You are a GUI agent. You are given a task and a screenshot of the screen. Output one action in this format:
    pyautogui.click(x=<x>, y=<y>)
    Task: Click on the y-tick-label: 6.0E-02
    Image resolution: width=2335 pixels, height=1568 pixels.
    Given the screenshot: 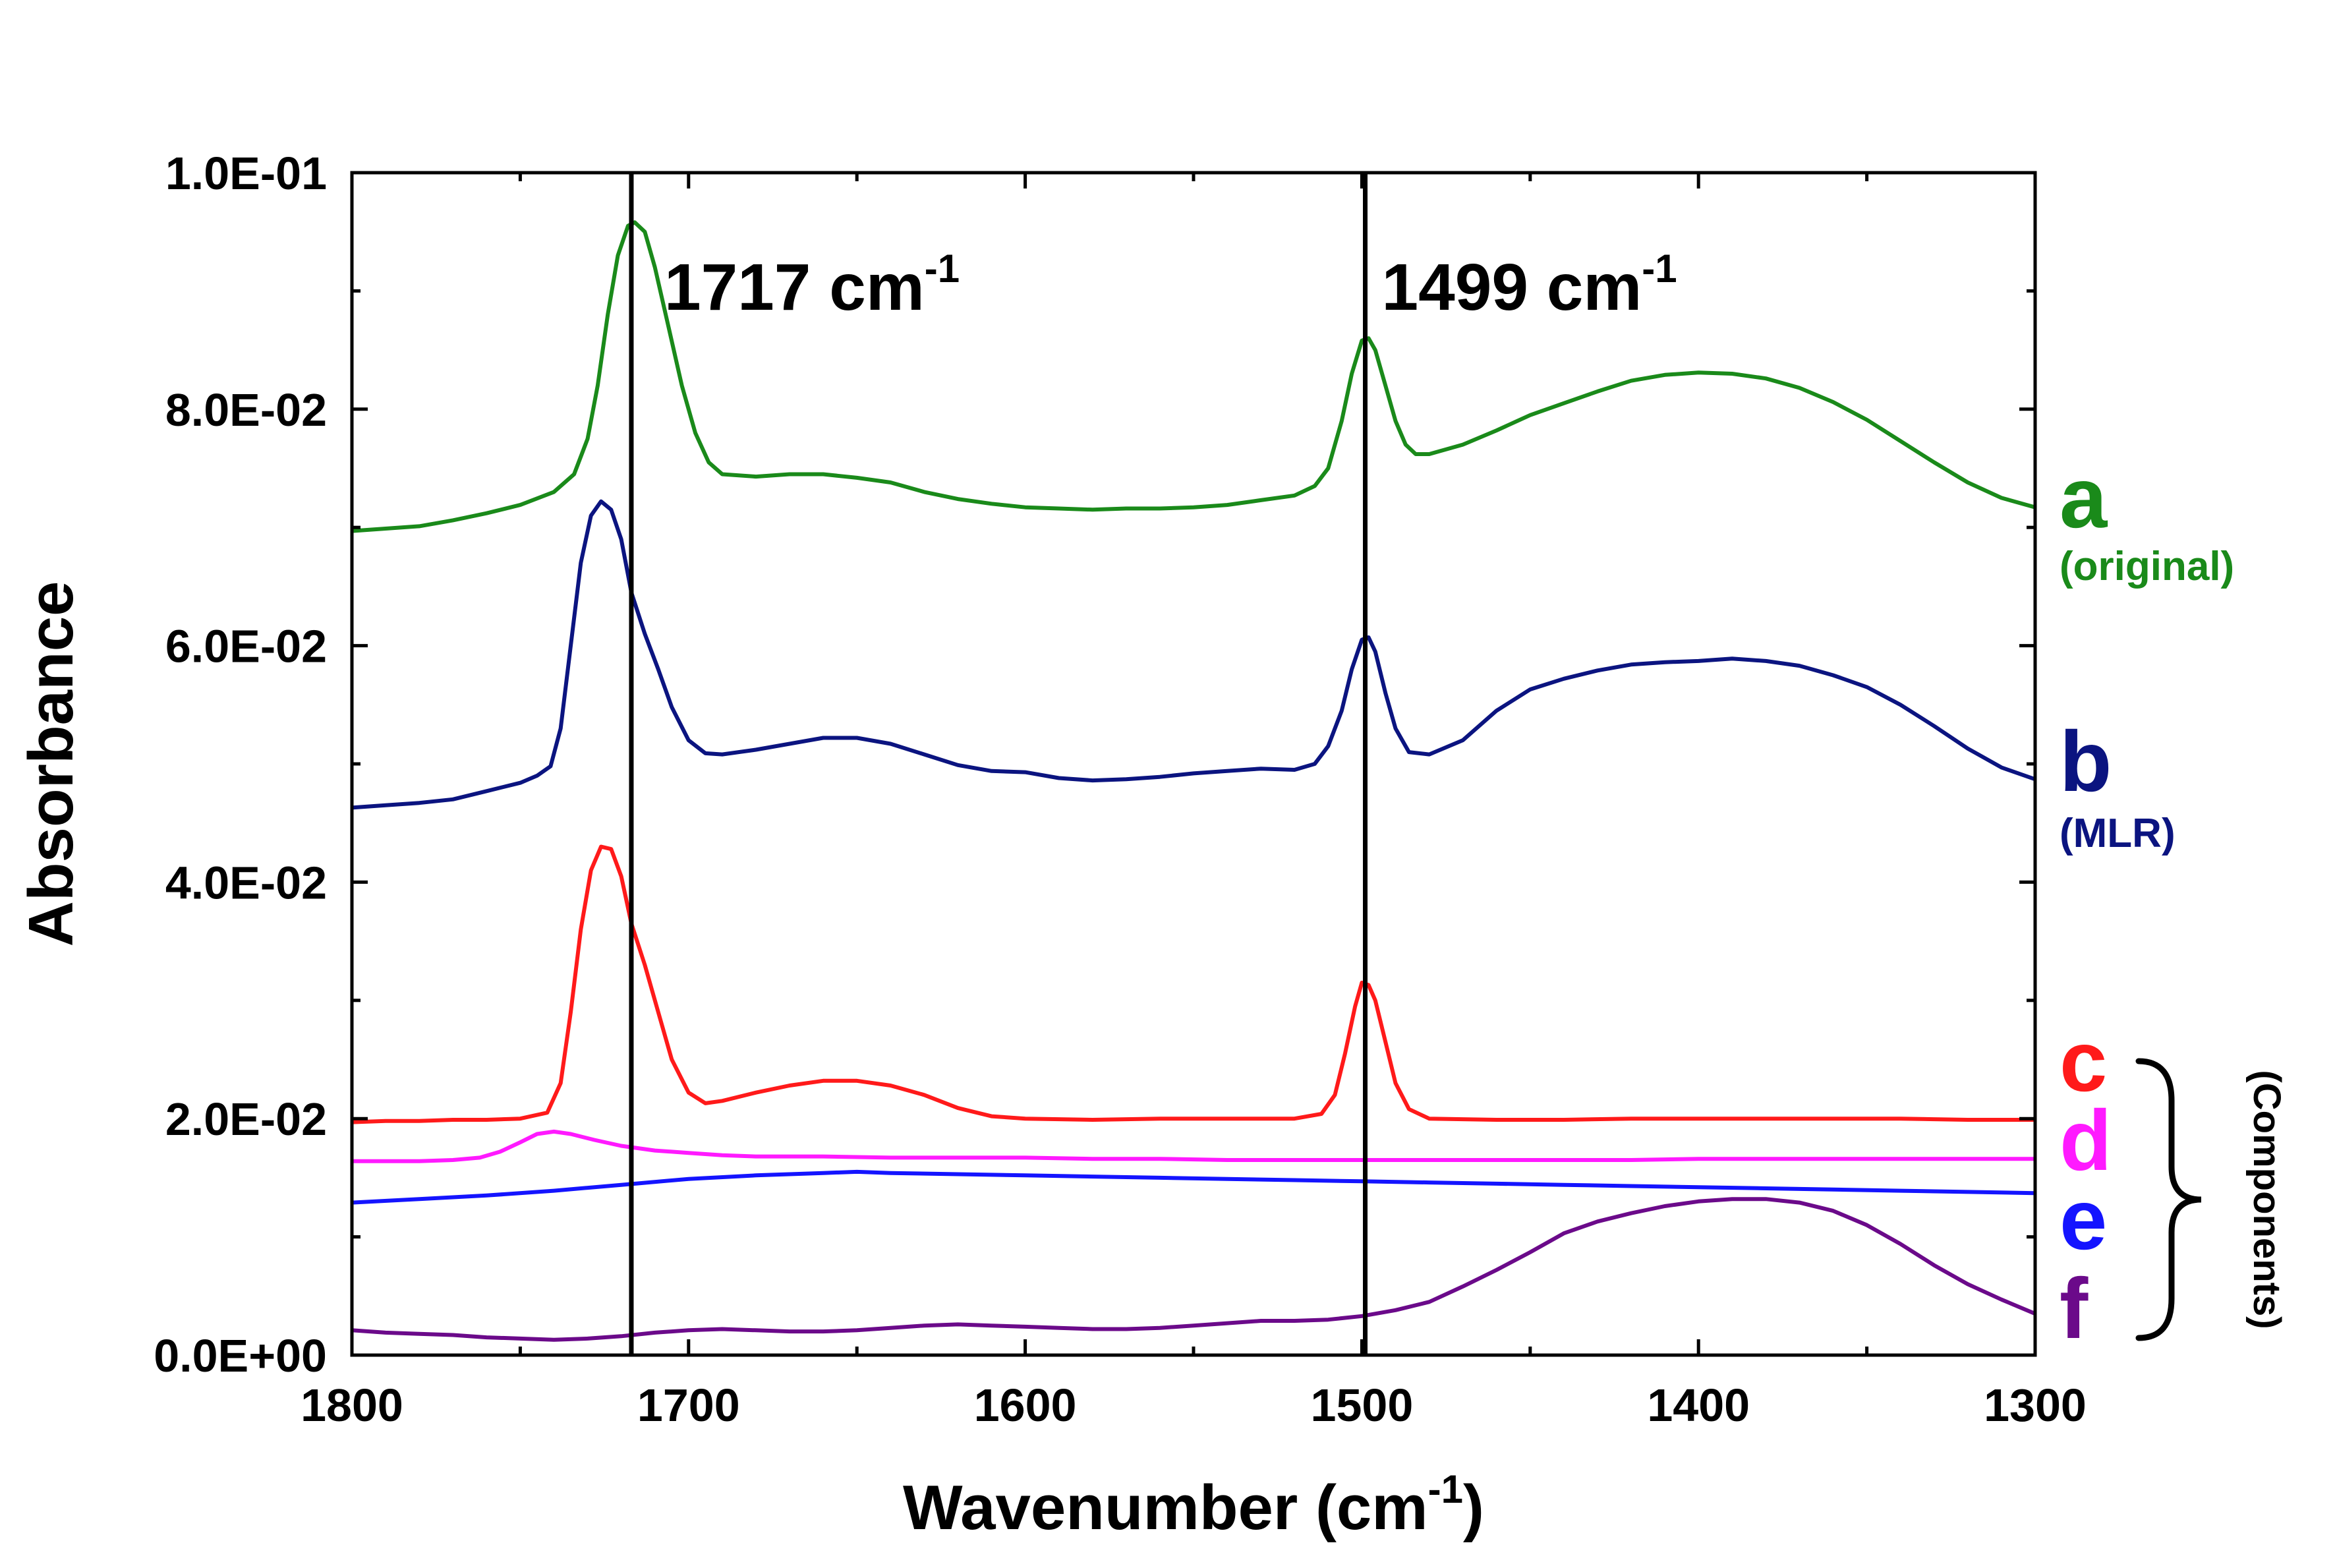 What is the action you would take?
    pyautogui.click(x=246, y=646)
    